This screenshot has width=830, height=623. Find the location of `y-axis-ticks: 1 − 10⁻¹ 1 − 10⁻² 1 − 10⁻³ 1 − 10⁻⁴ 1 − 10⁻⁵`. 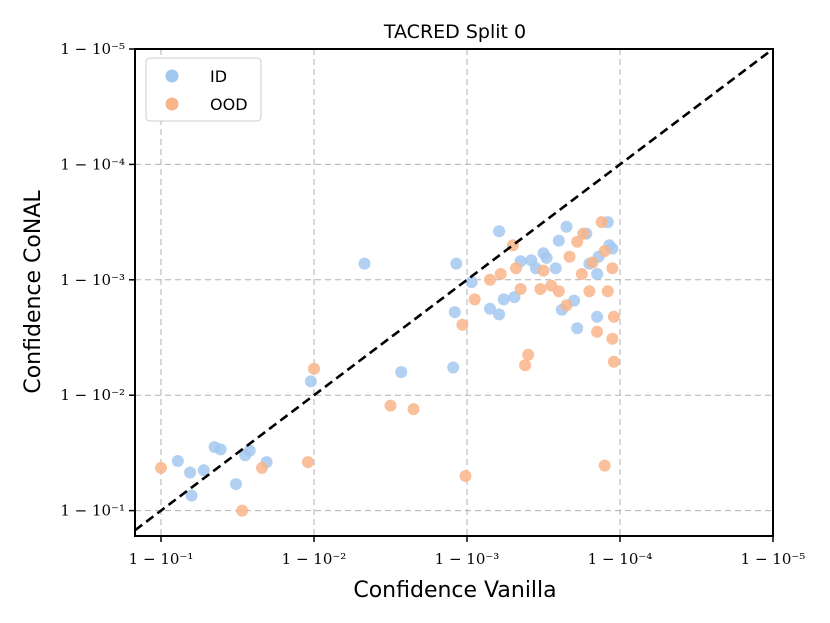

y-axis-ticks: 1 − 10⁻¹ 1 − 10⁻² 1 − 10⁻³ 1 − 10⁻⁴ 1 − 10⁻⁵ is located at coordinates (97, 280).